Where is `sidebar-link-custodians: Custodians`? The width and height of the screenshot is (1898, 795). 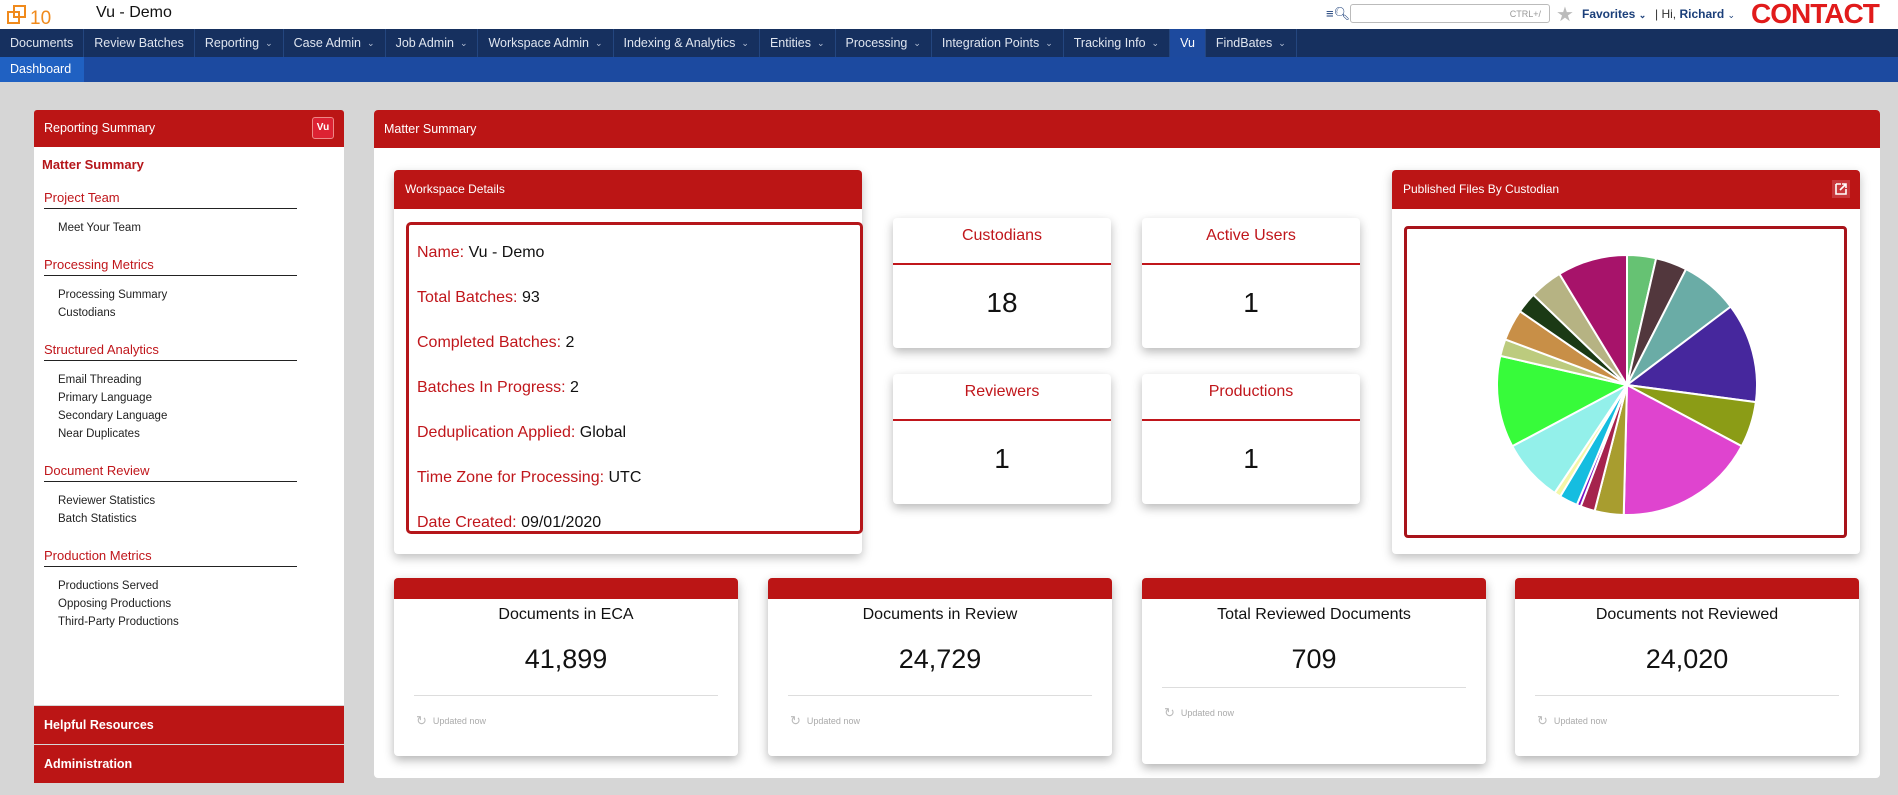 sidebar-link-custodians: Custodians is located at coordinates (87, 313).